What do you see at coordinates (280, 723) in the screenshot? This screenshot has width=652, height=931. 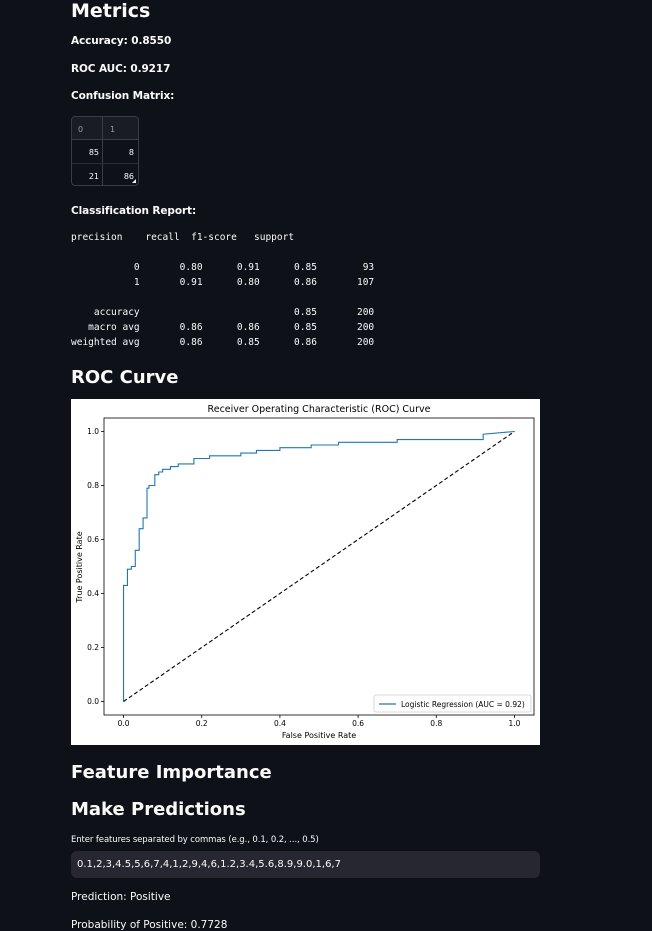 I see `x-tick-label: 0.4` at bounding box center [280, 723].